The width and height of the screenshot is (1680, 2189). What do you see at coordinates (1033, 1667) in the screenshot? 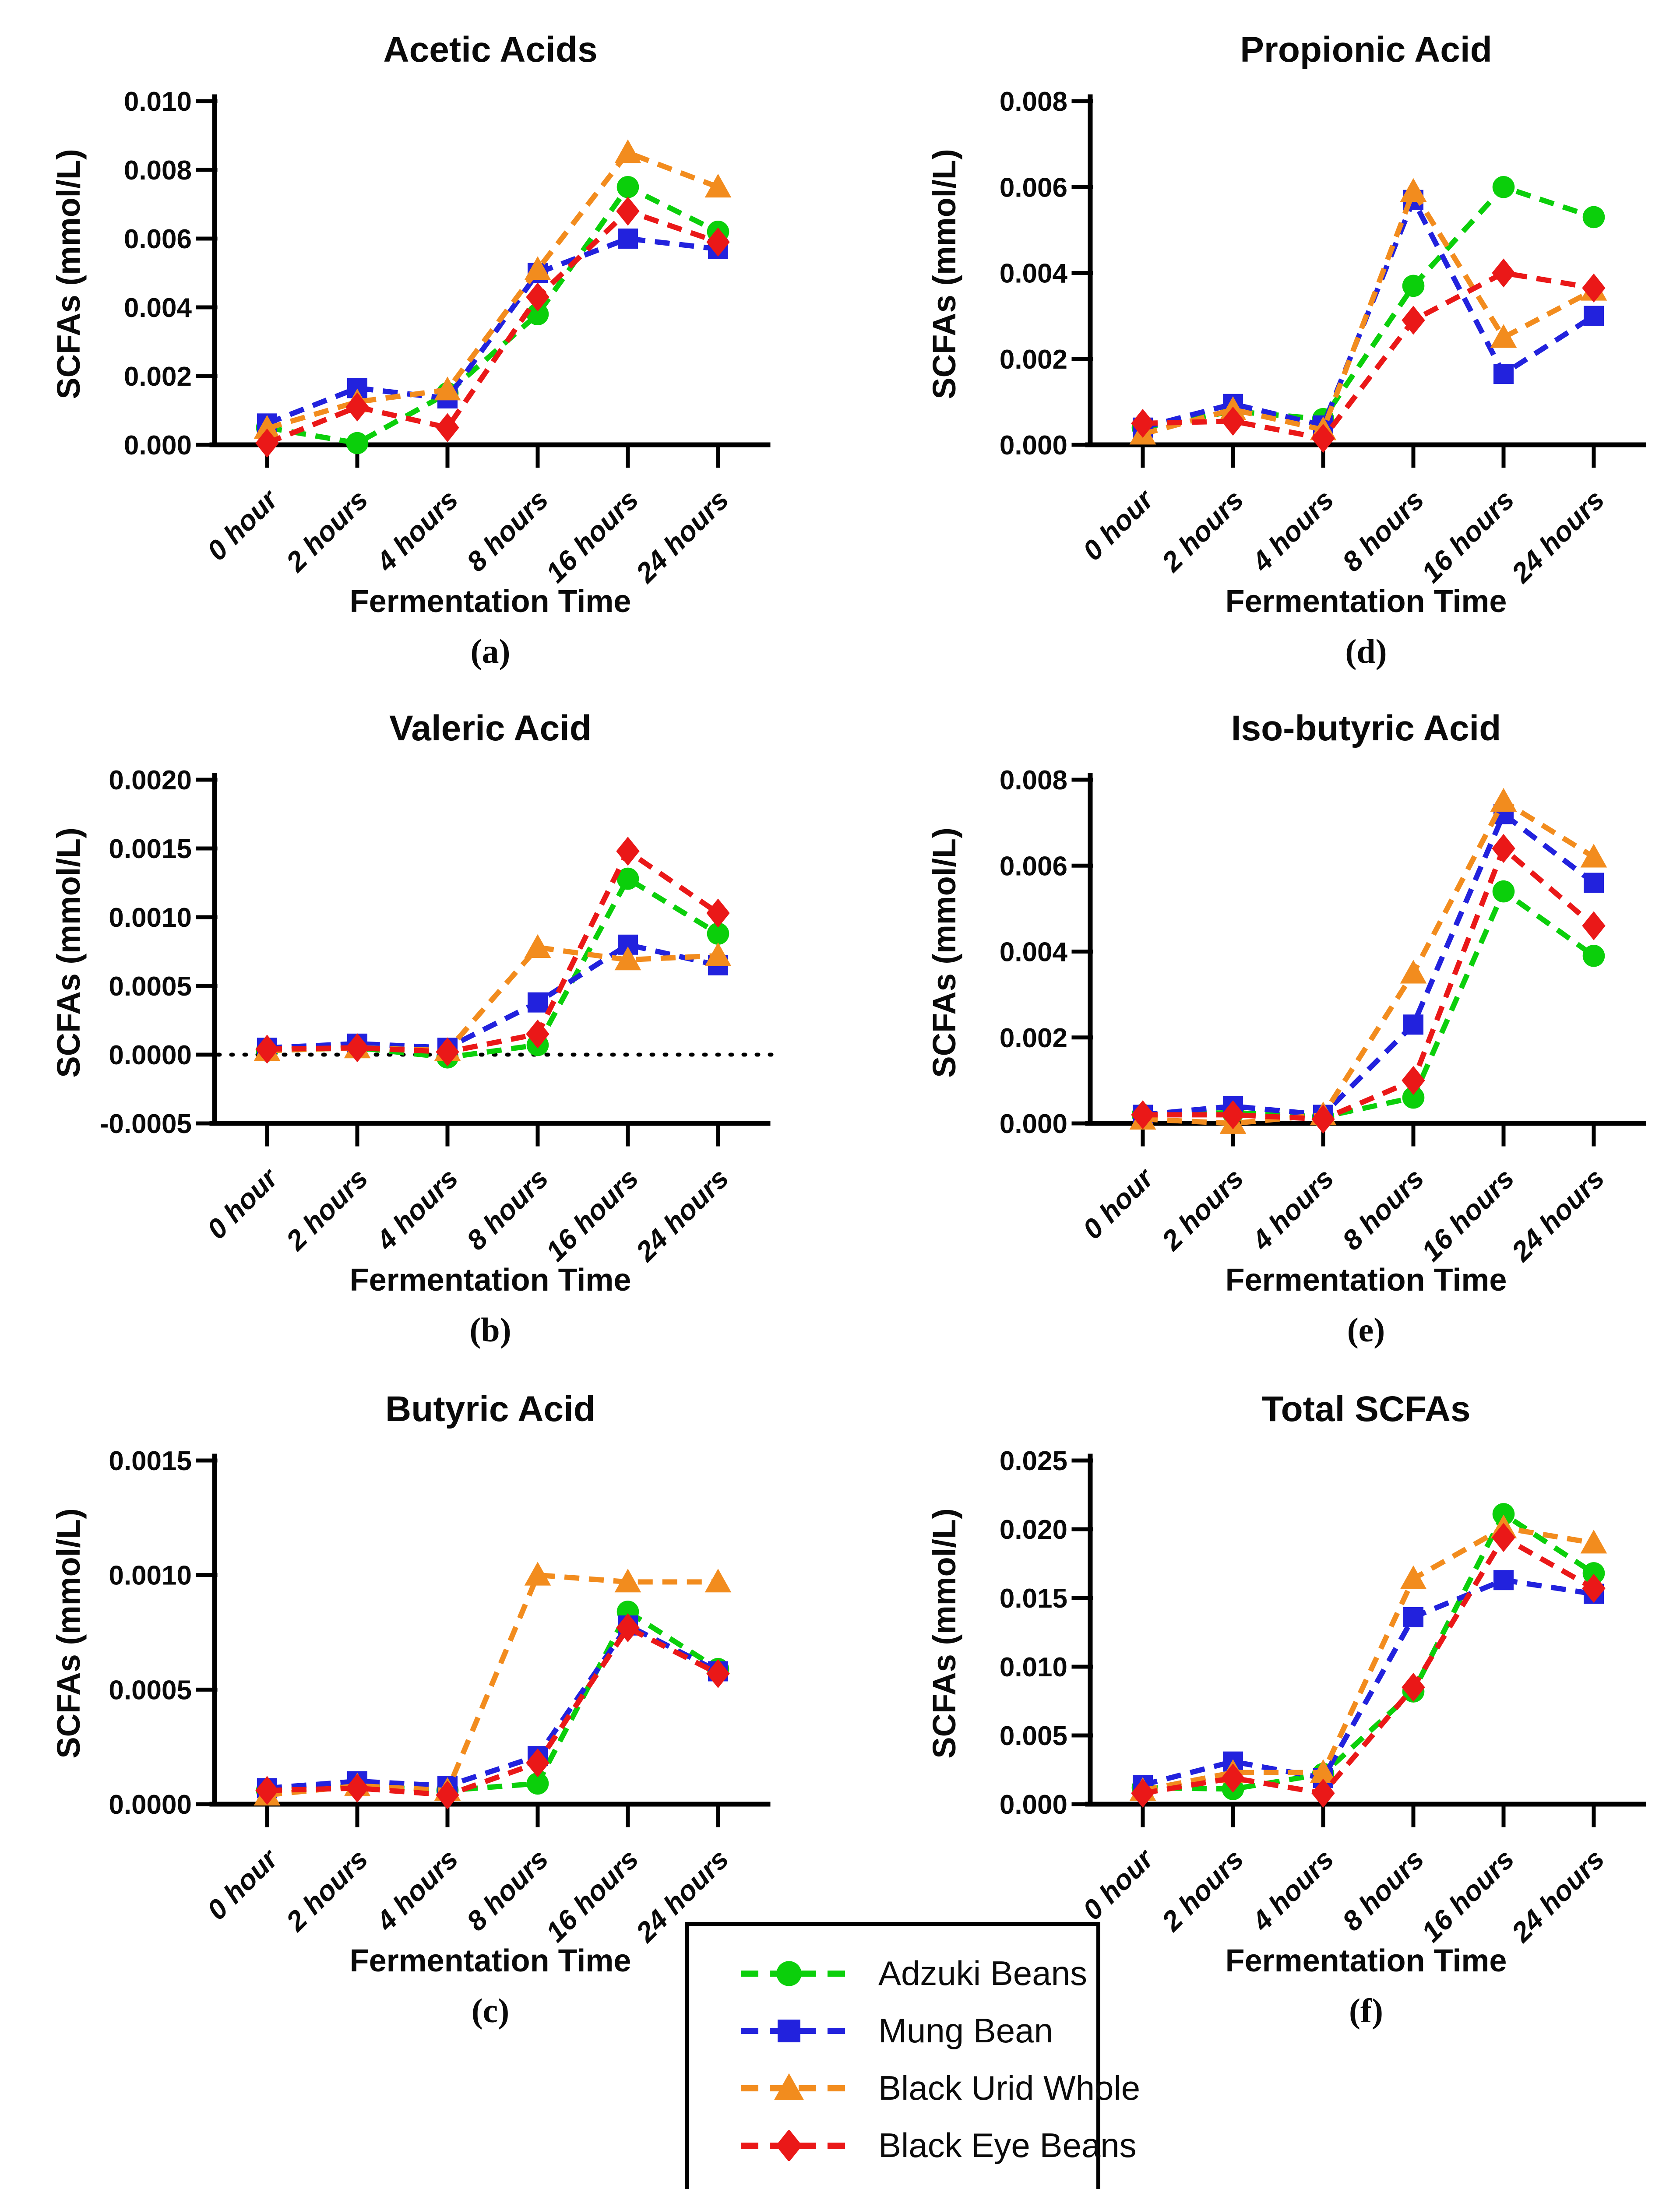
I see `y-tick-label: 0.010` at bounding box center [1033, 1667].